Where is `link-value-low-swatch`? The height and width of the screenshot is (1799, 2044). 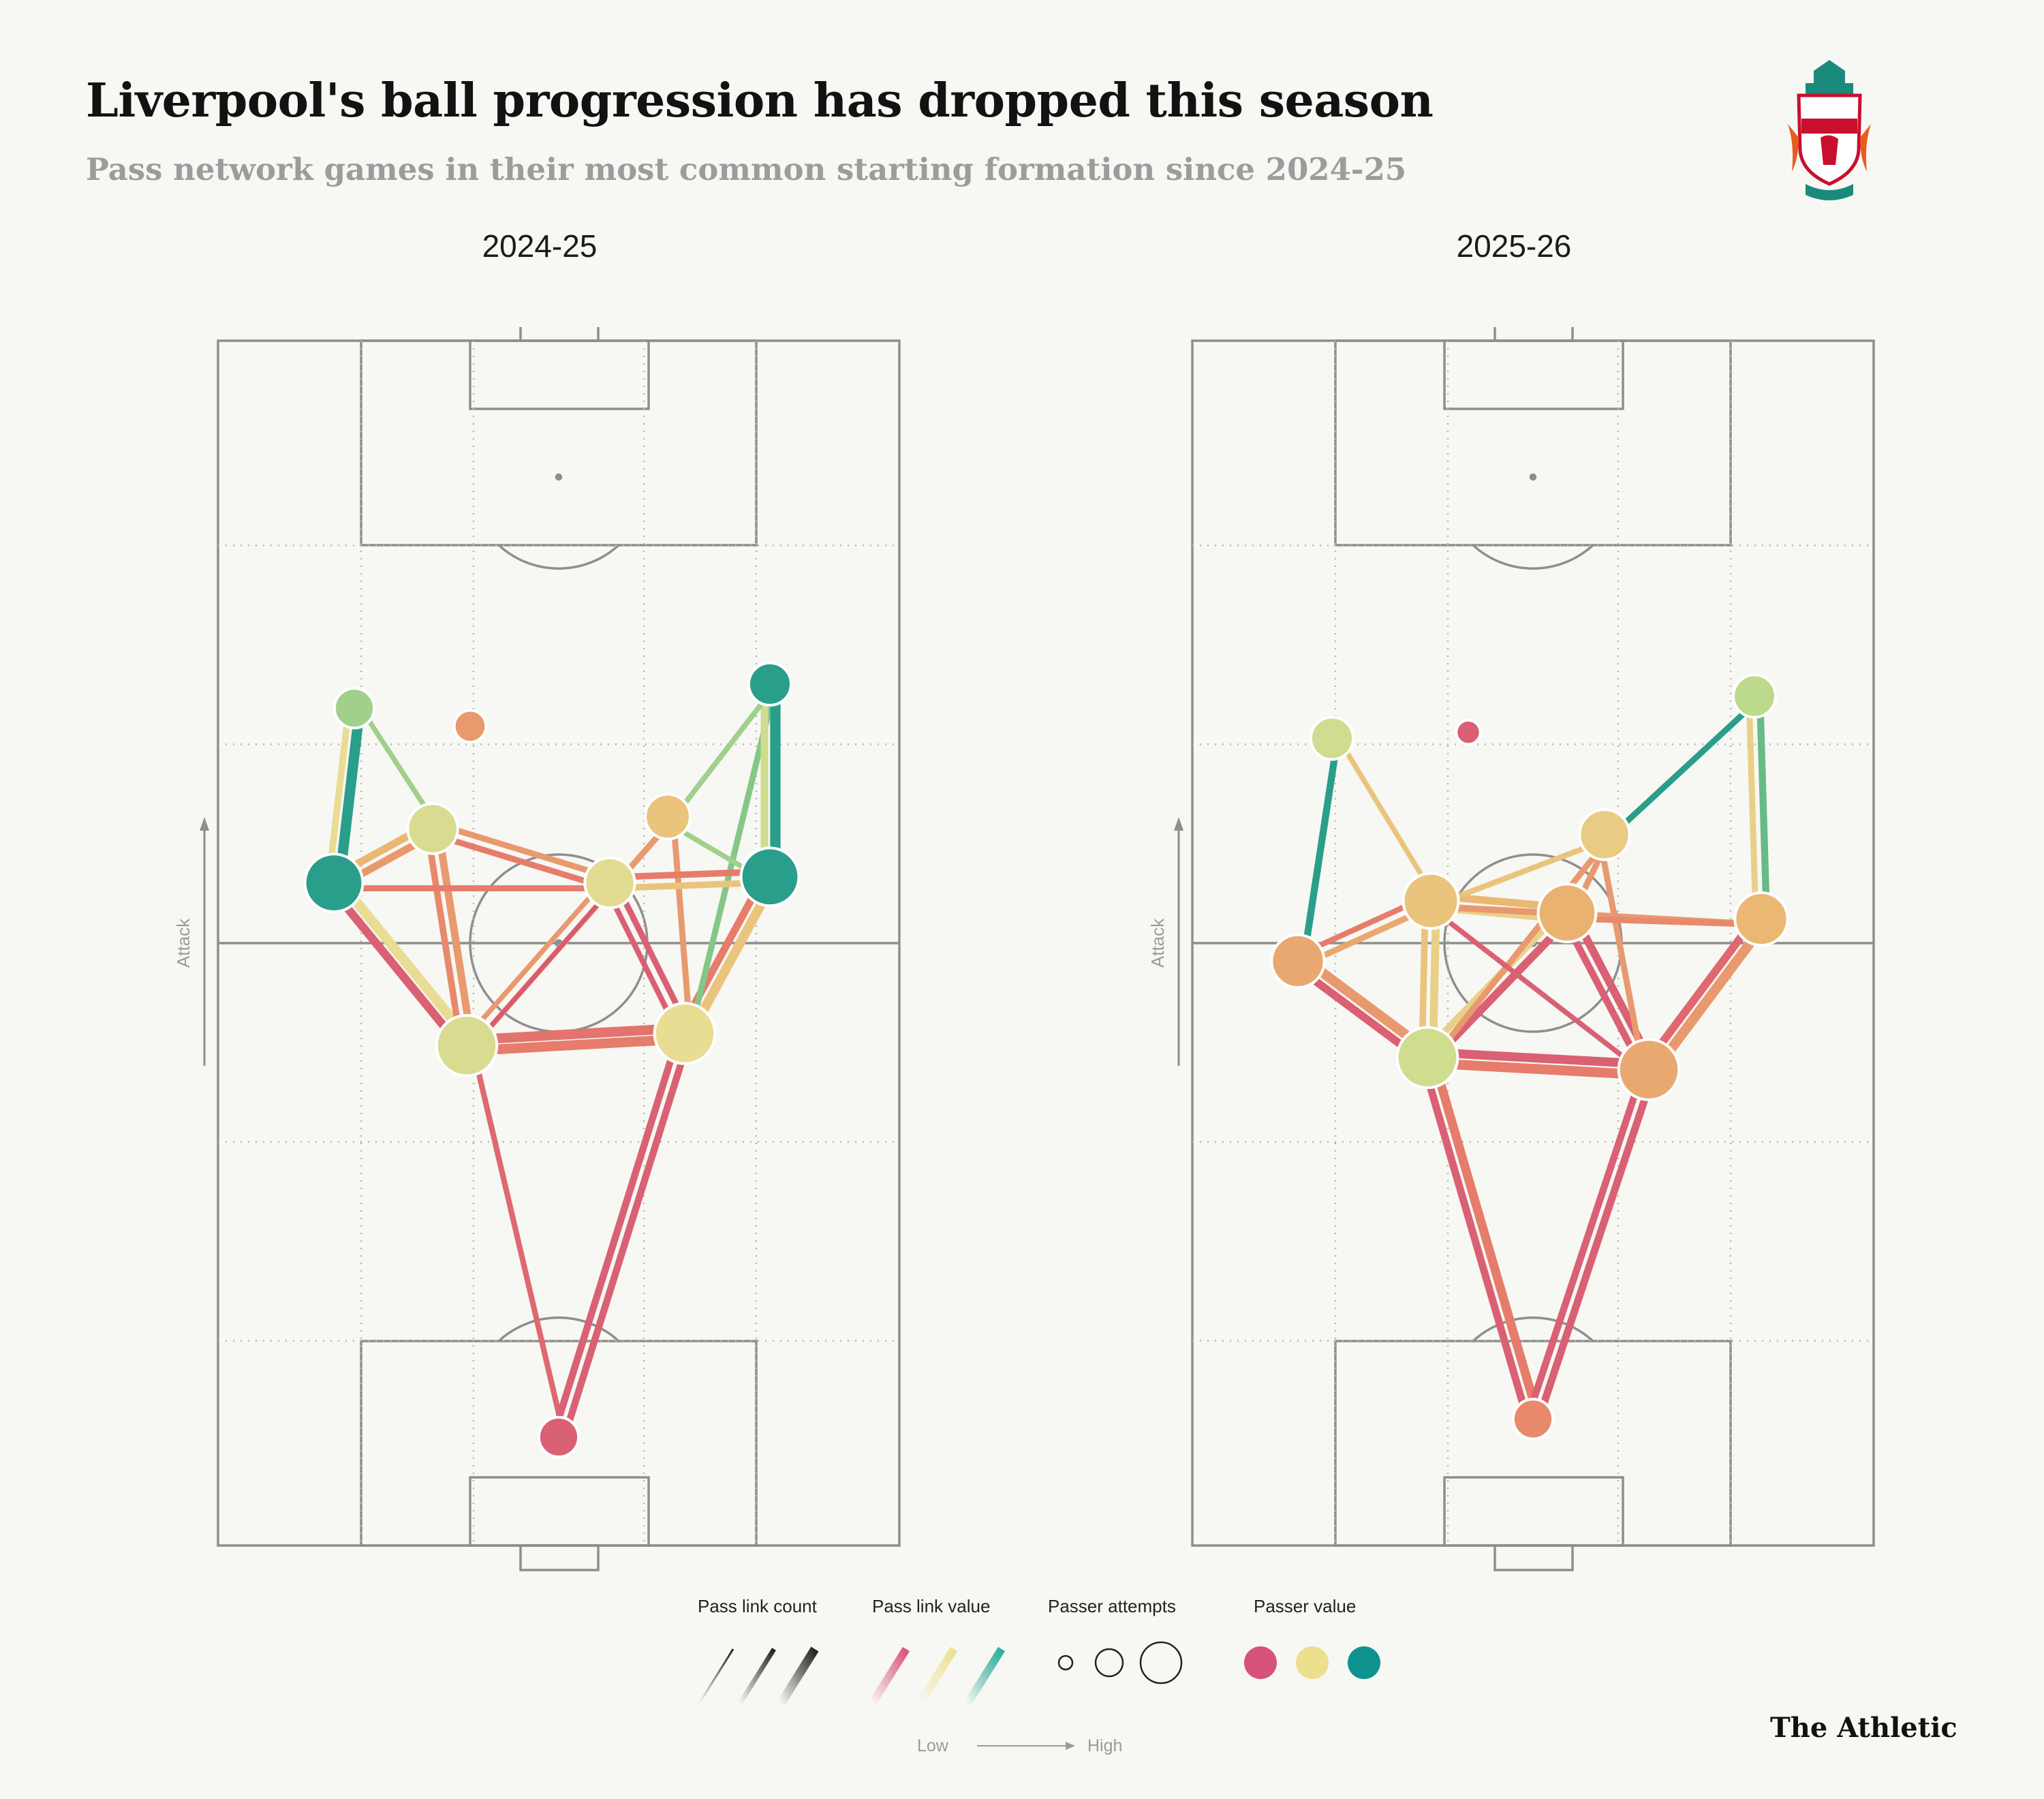 link-value-low-swatch is located at coordinates (889, 1676).